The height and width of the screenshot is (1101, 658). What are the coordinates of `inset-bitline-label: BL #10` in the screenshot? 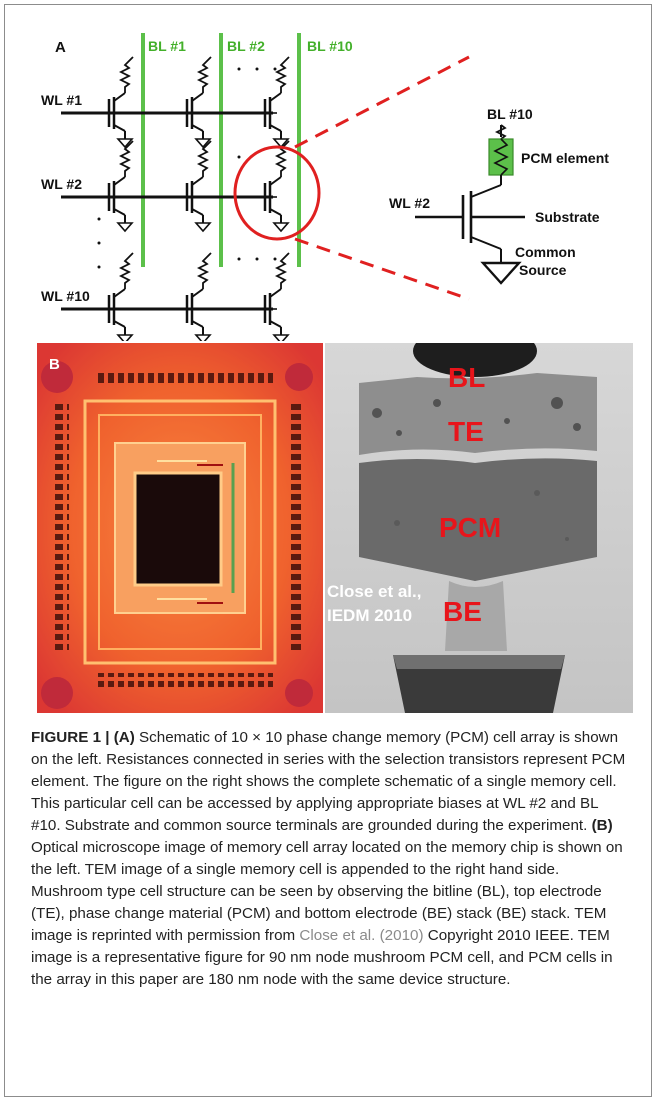 It's located at (510, 114).